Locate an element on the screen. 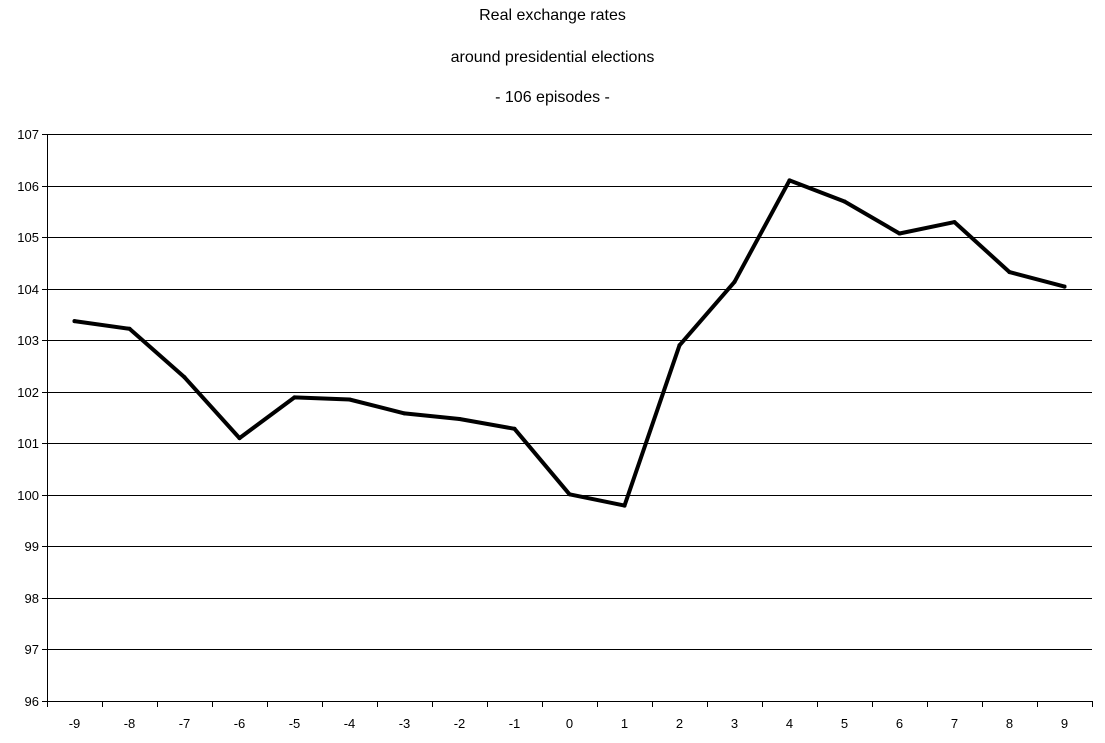 Image resolution: width=1105 pixels, height=743 pixels. x-tick-label: -7 is located at coordinates (185, 723).